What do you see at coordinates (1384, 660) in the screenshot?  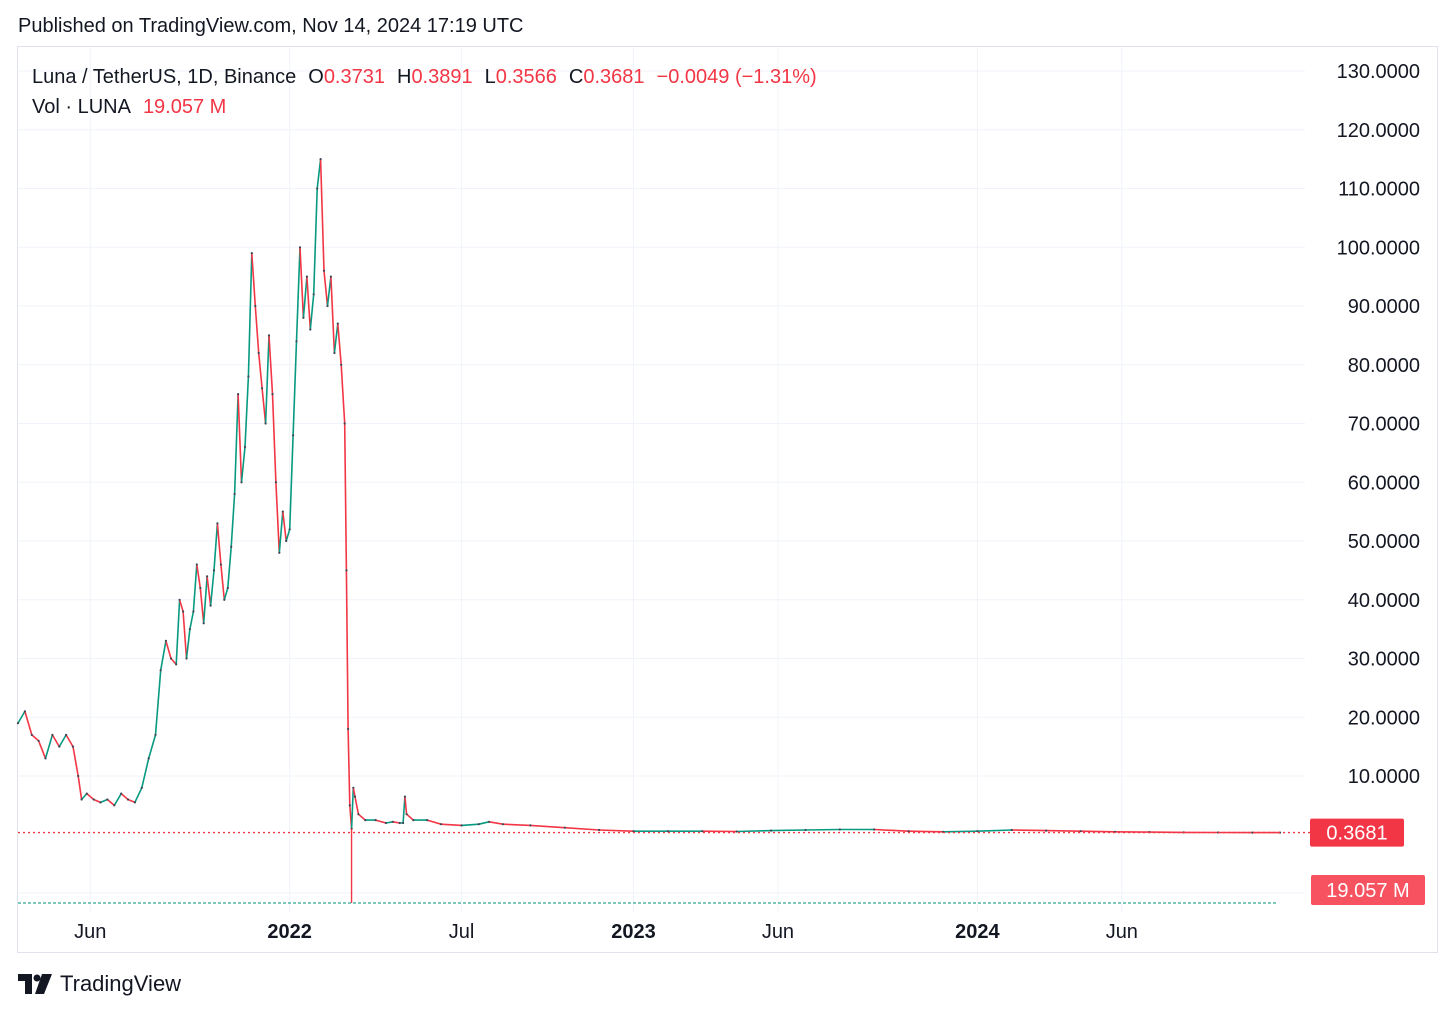 I see `y-tick-label: 30.0000` at bounding box center [1384, 660].